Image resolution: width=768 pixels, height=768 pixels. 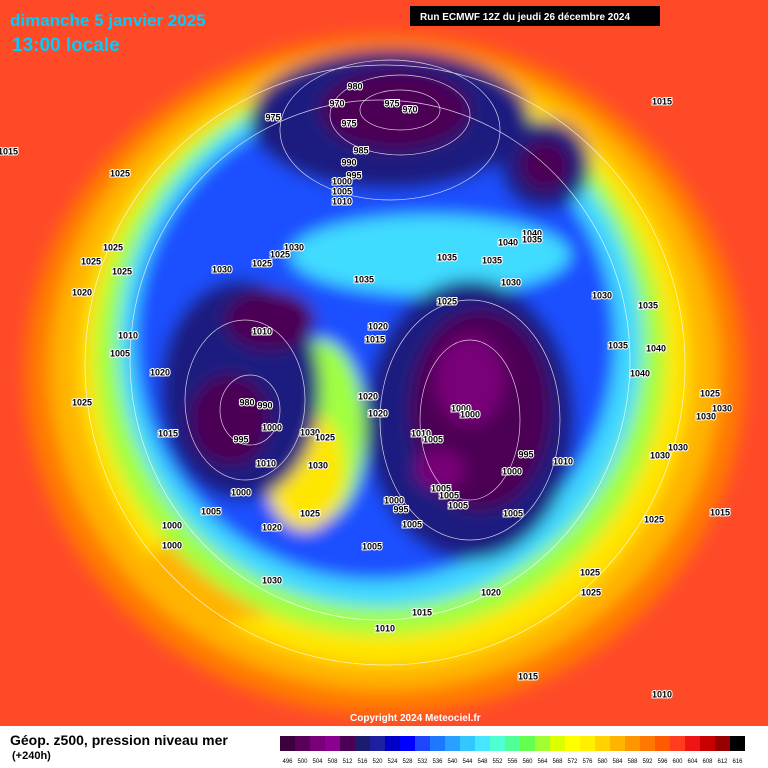 I want to click on colorbar-label: 576, so click(x=587, y=762).